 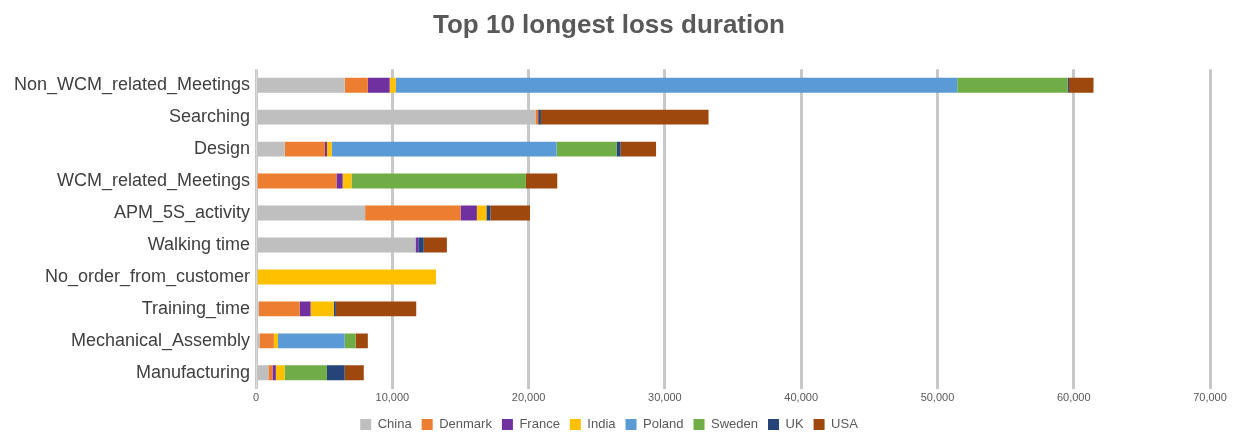 What do you see at coordinates (196, 308) in the screenshot?
I see `y-tick-label: Training_time` at bounding box center [196, 308].